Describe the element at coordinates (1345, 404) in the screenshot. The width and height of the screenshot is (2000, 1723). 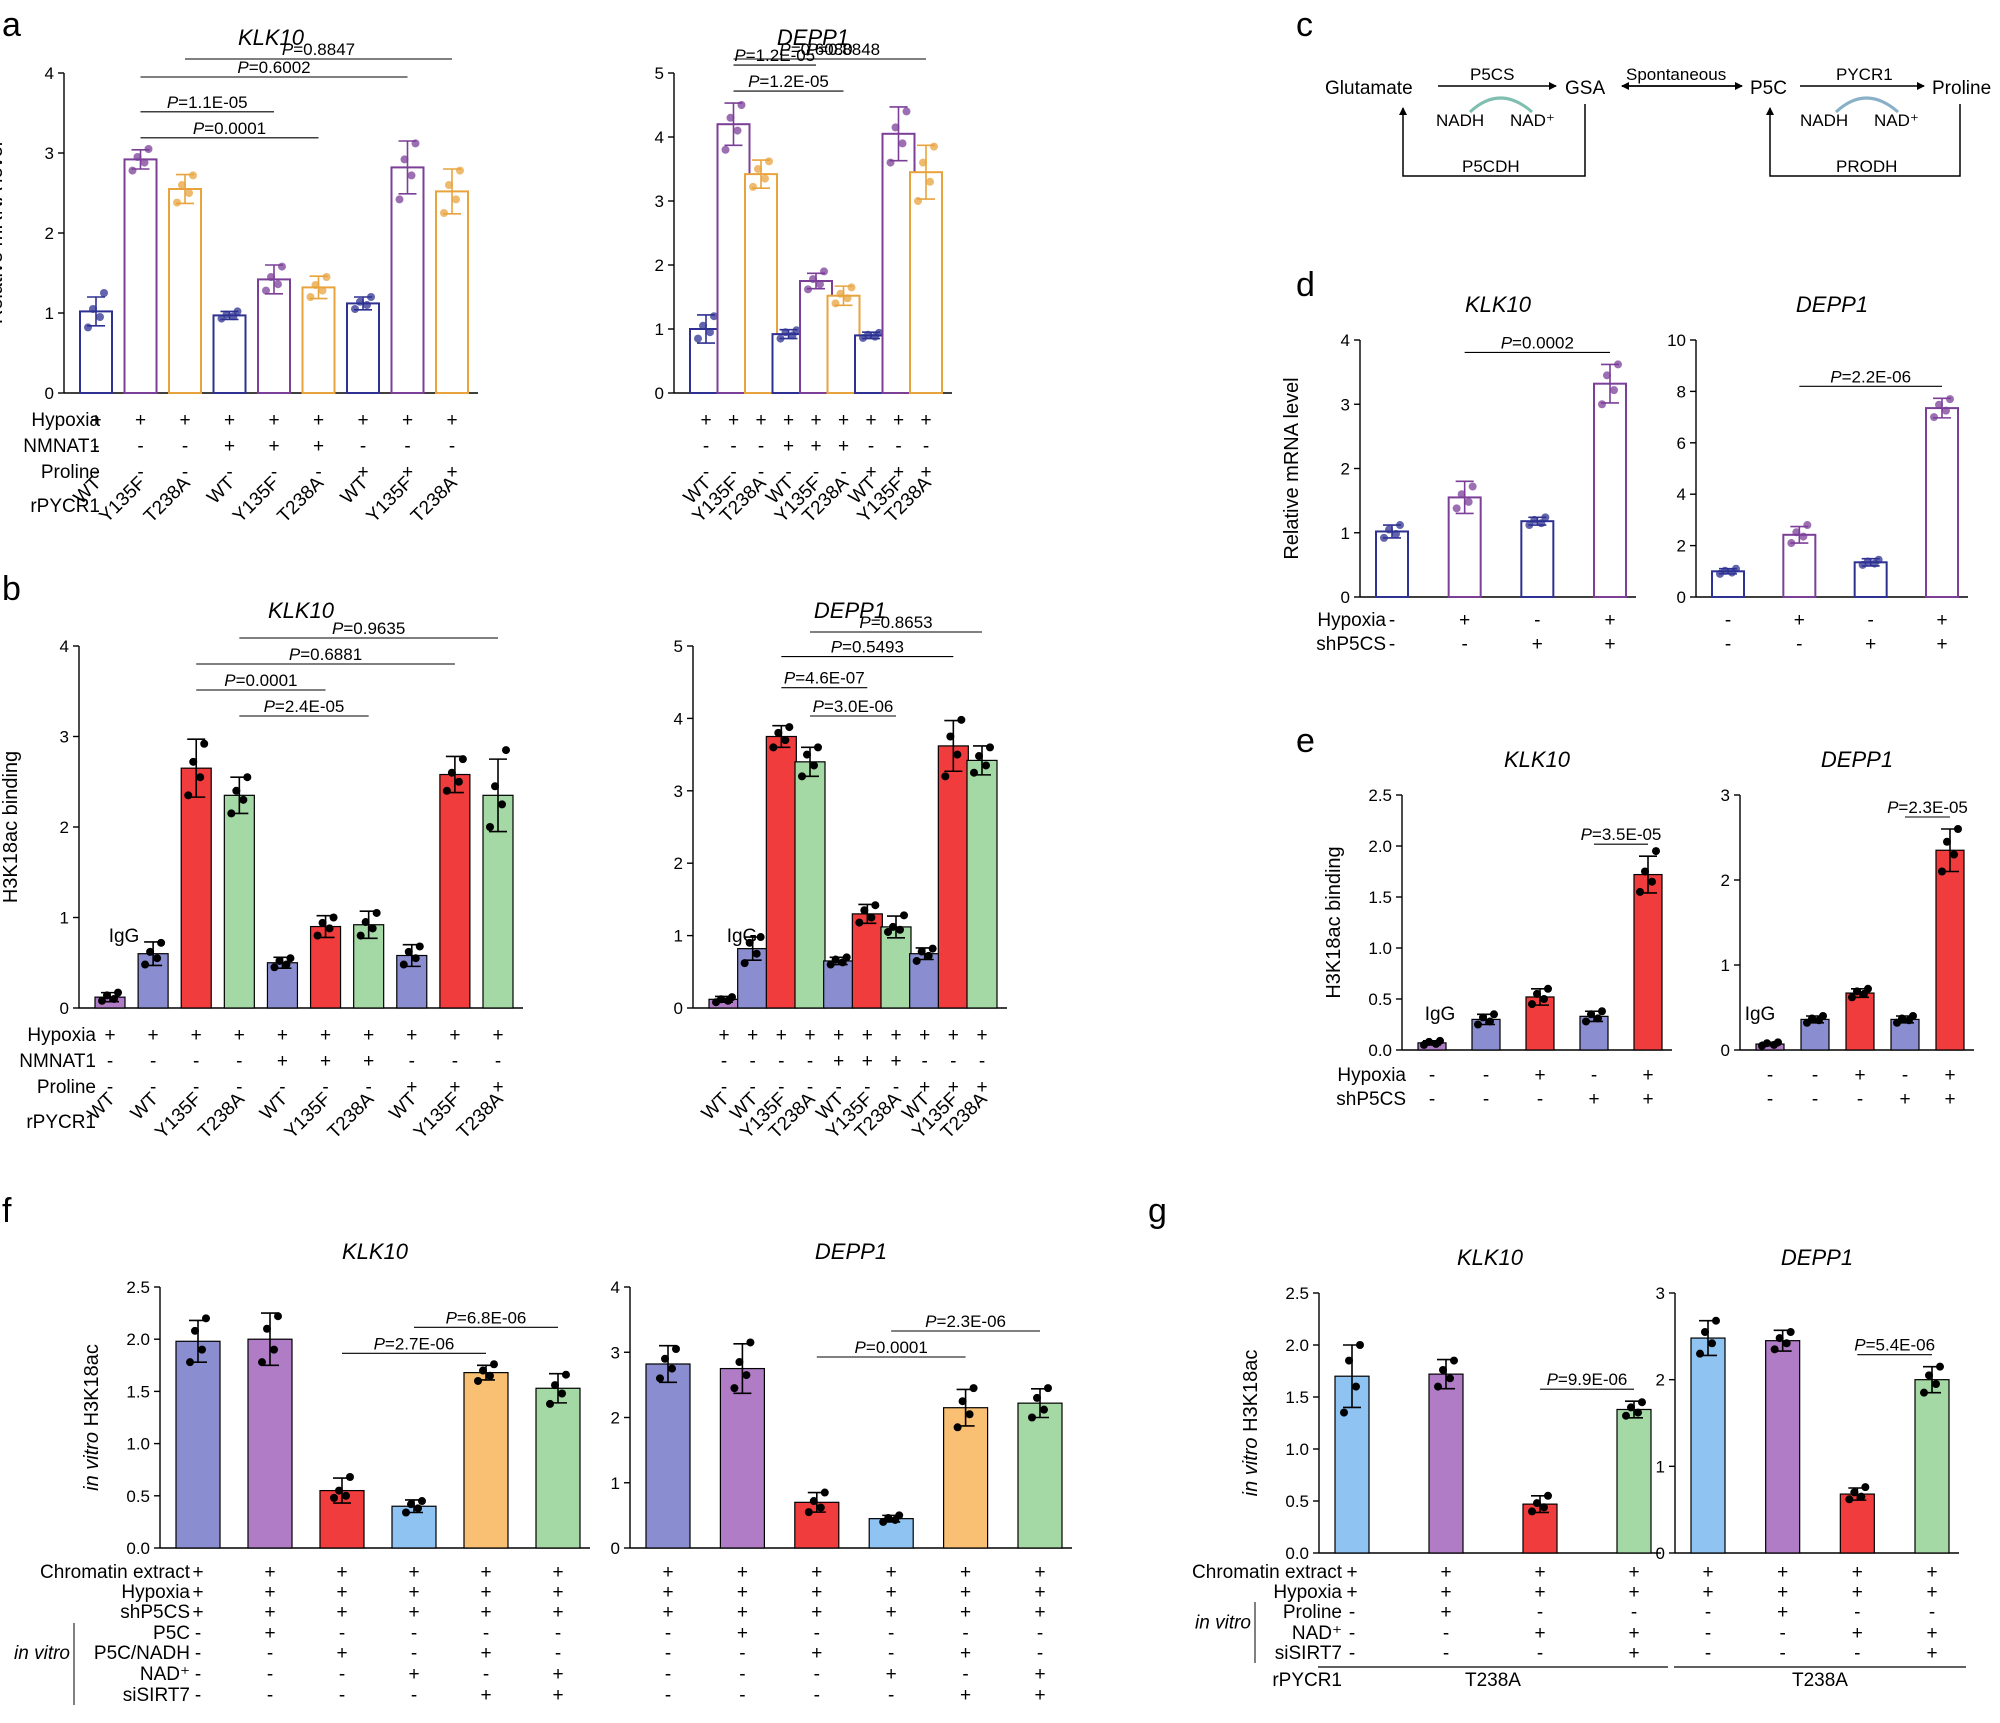
I see `y-tick-label: 3` at that location.